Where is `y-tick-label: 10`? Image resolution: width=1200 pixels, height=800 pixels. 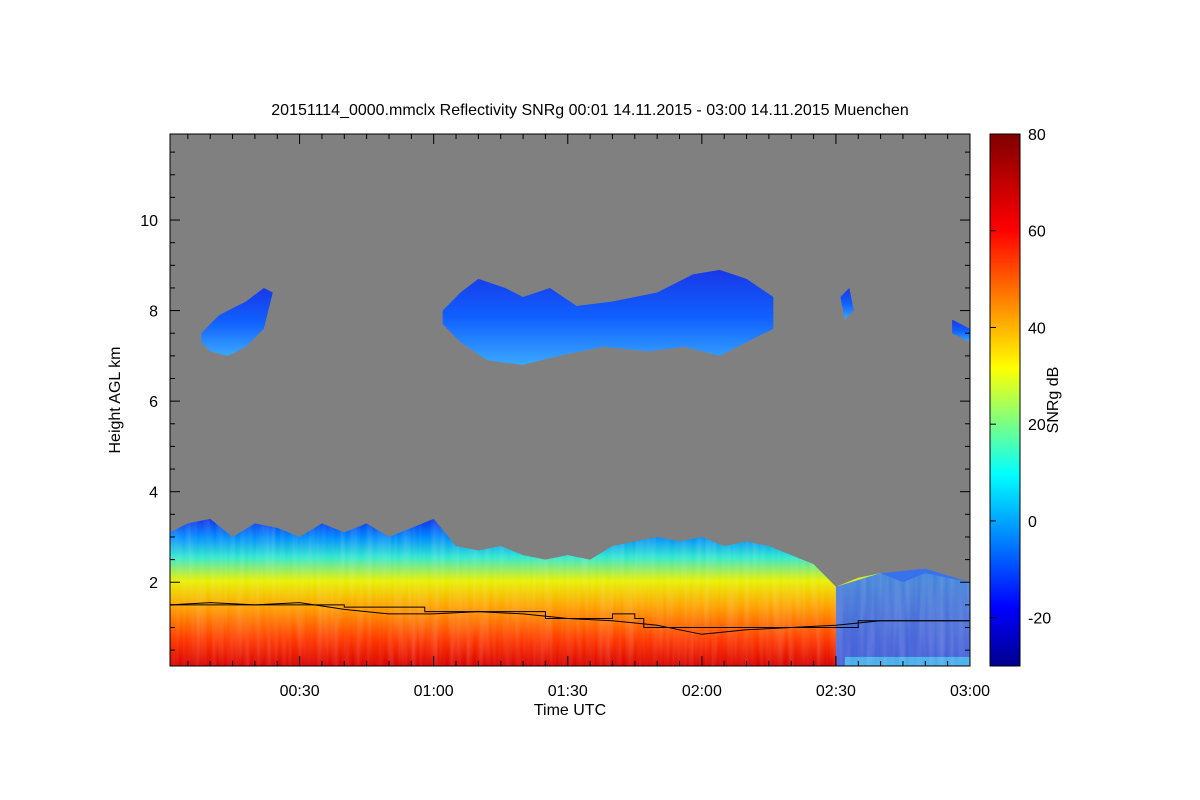
y-tick-label: 10 is located at coordinates (149, 221).